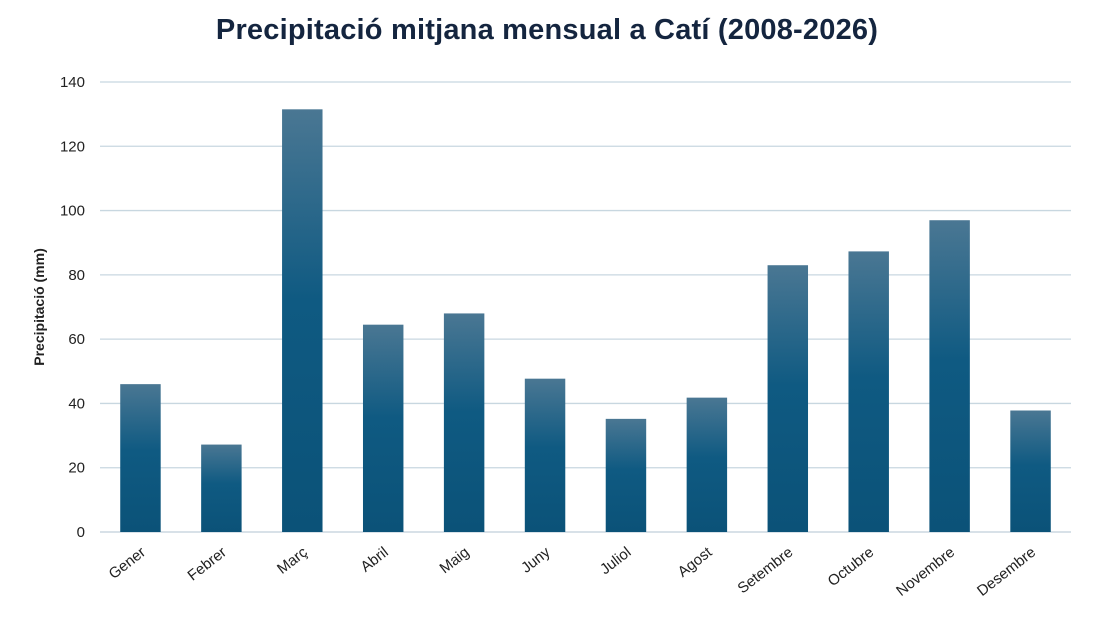 This screenshot has height=632, width=1094. I want to click on bar-juny, so click(545, 455).